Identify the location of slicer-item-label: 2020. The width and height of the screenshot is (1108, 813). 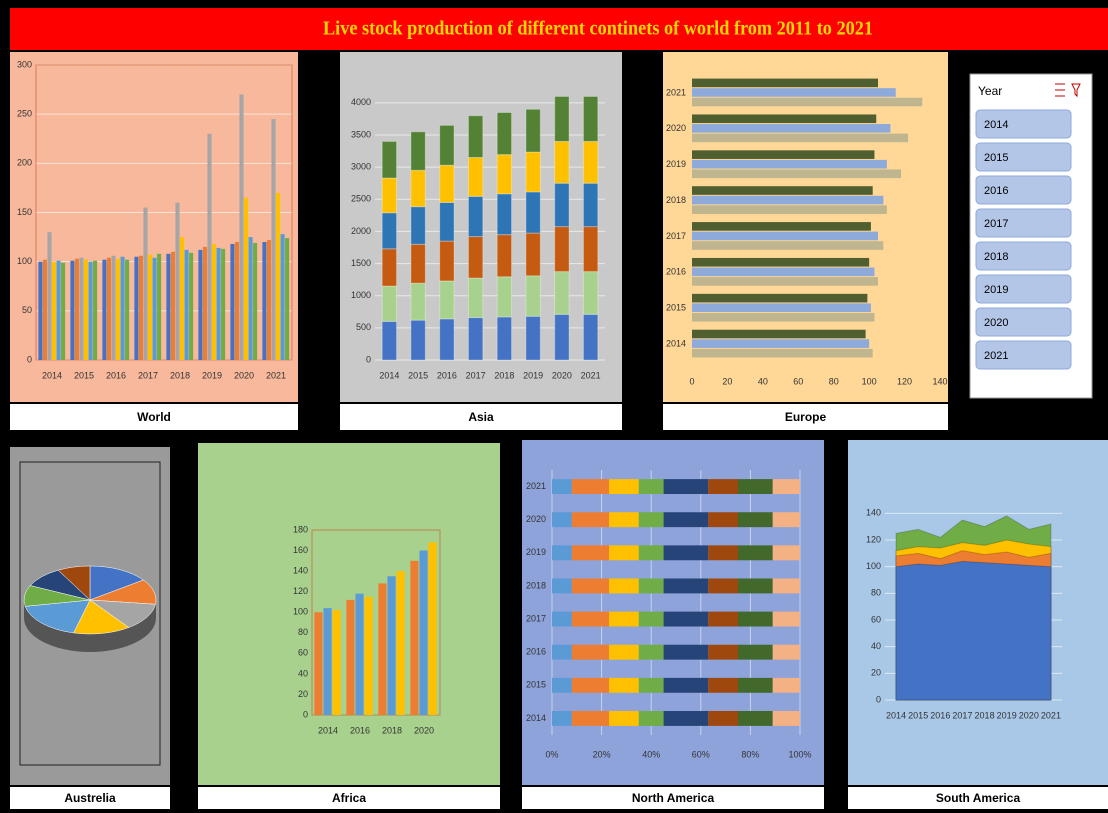
(996, 323).